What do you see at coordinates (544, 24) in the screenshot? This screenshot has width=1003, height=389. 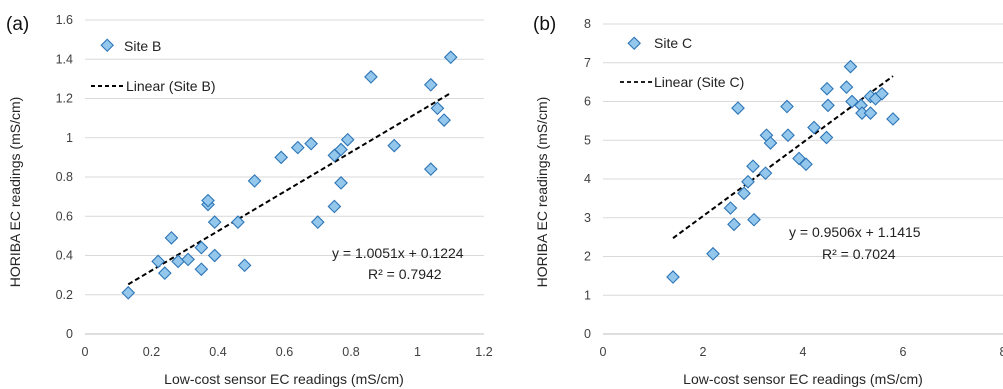 I see `panel-label-b: (b)` at bounding box center [544, 24].